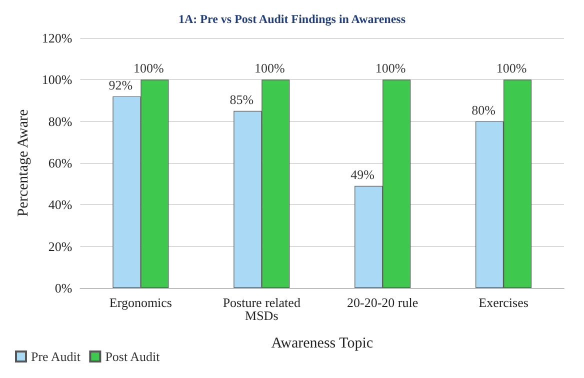  Describe the element at coordinates (132, 356) in the screenshot. I see `legend-label: Post Audit` at that location.